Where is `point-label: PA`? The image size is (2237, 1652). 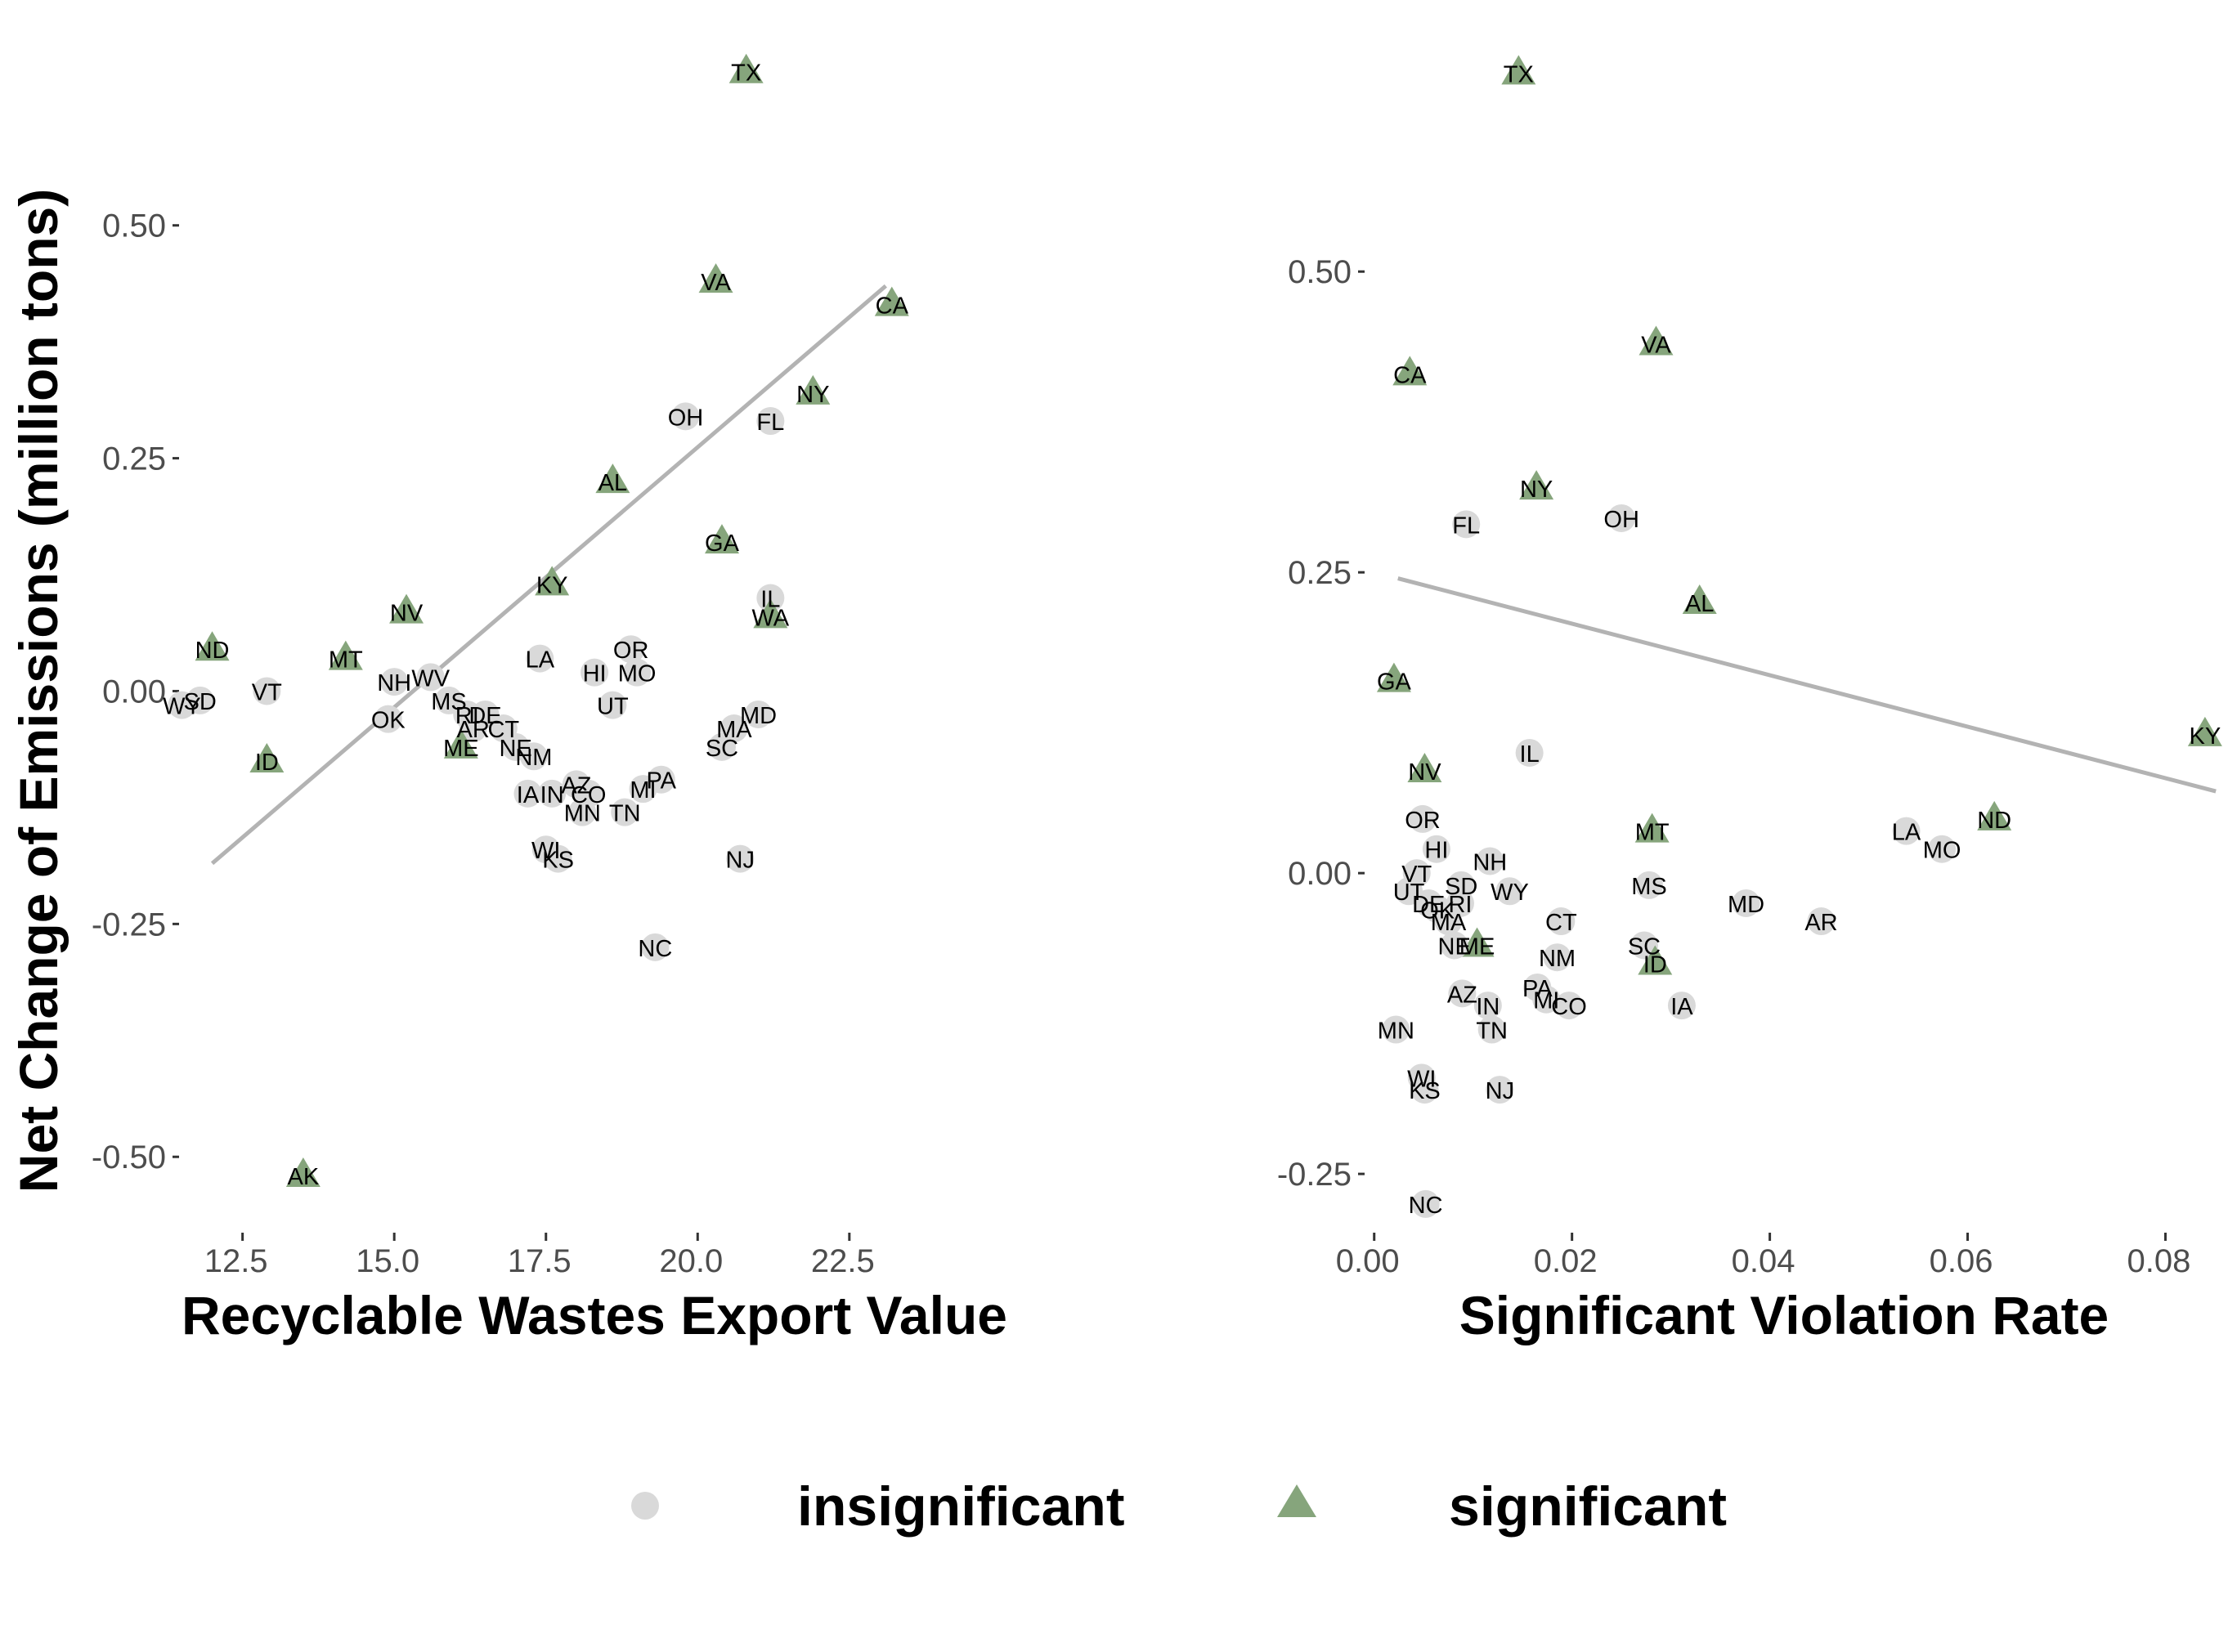
point-label: PA is located at coordinates (661, 781).